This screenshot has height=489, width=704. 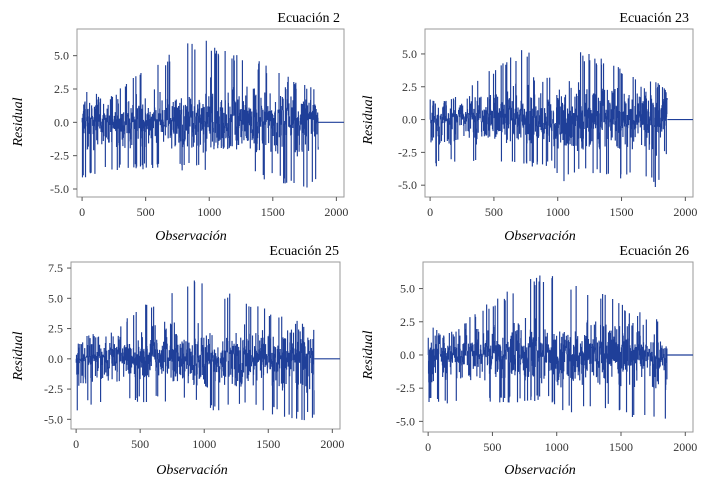 I want to click on panel-title: Ecuación 26, so click(x=654, y=251).